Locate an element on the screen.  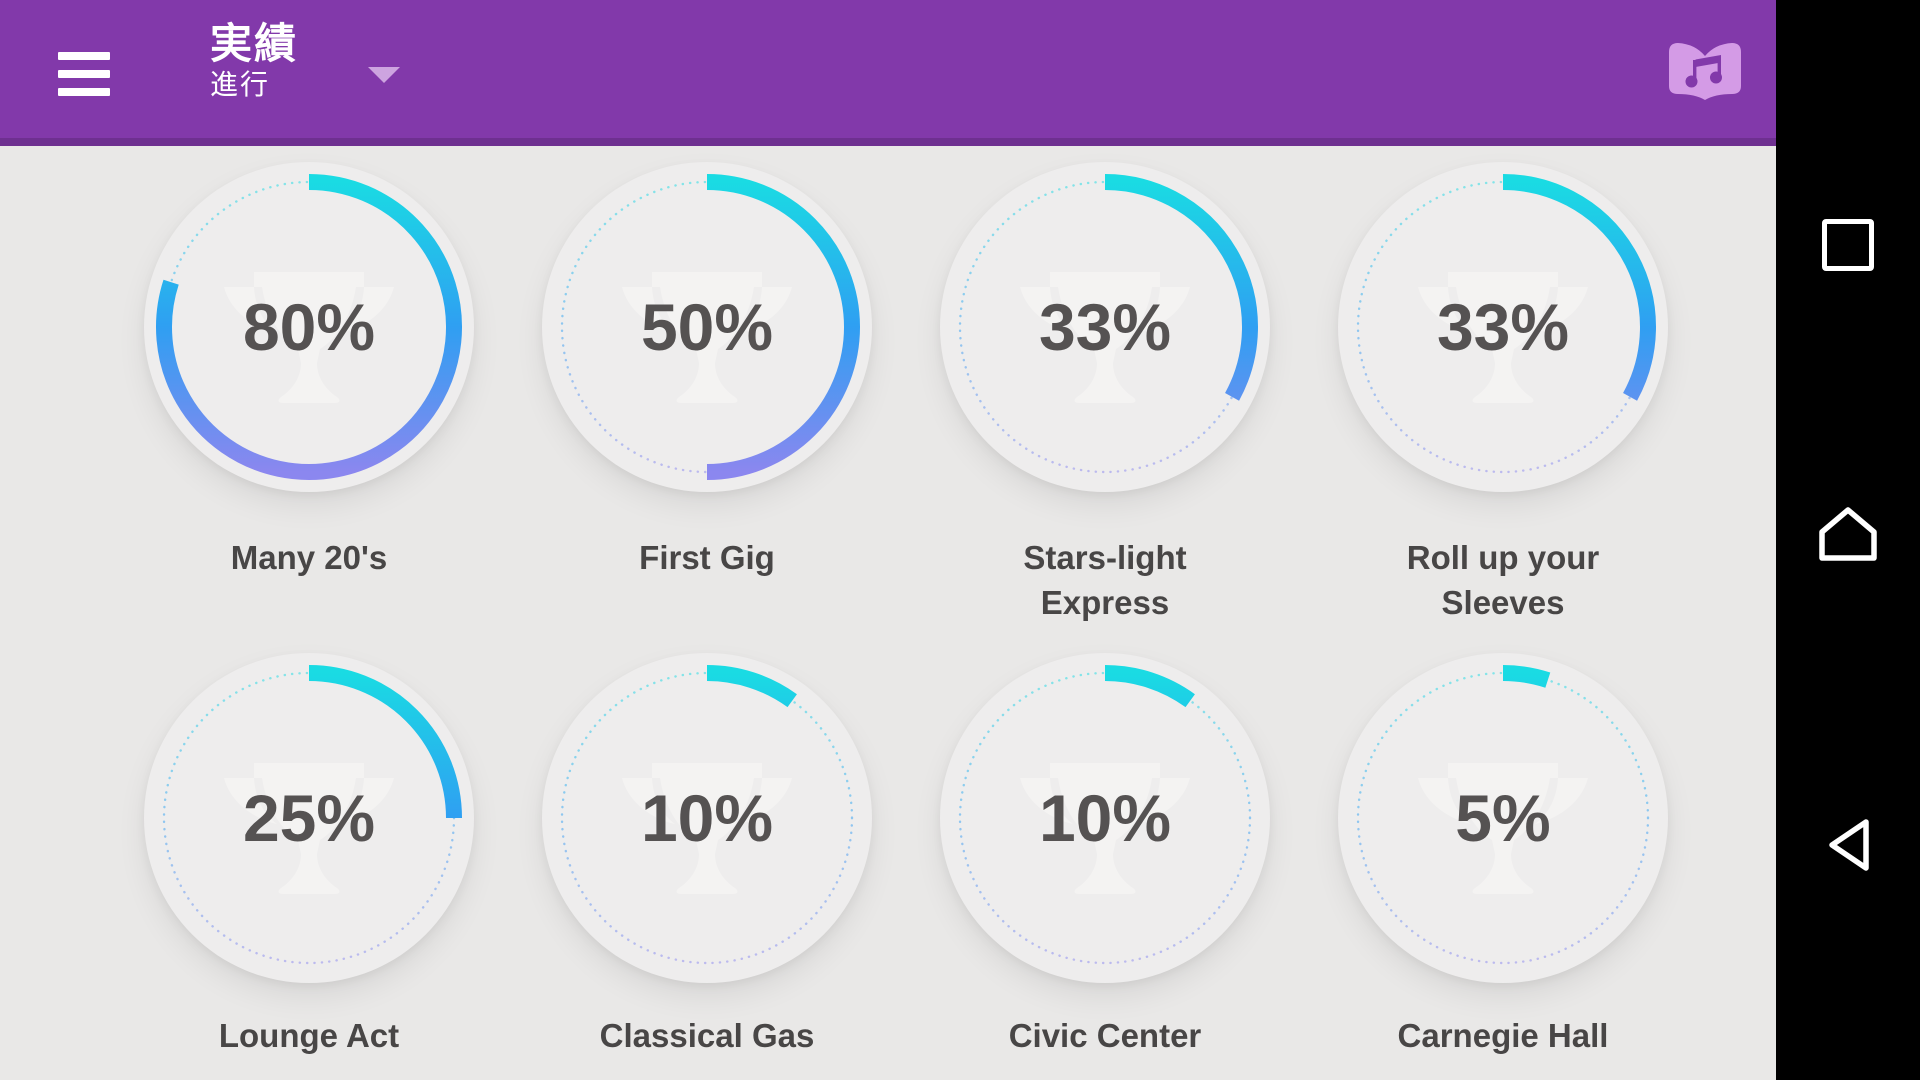
achievement-card: 33% Roll up your Sleeves is located at coordinates (1503, 393).